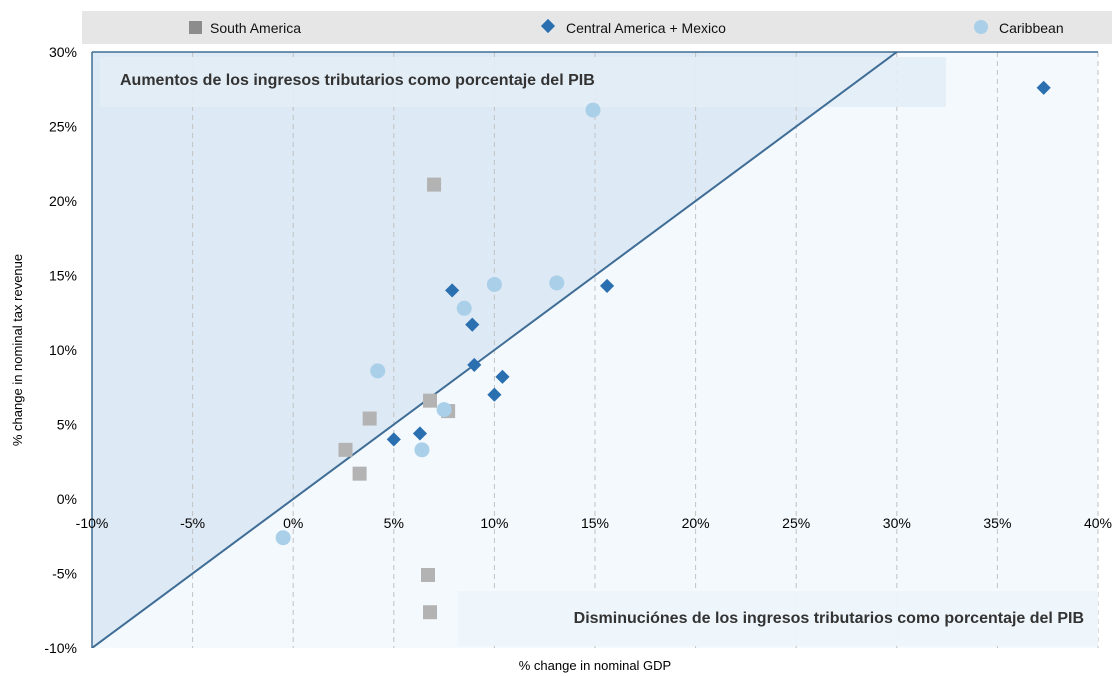 The height and width of the screenshot is (676, 1116). Describe the element at coordinates (63, 276) in the screenshot. I see `y-tick-label: 15%` at that location.